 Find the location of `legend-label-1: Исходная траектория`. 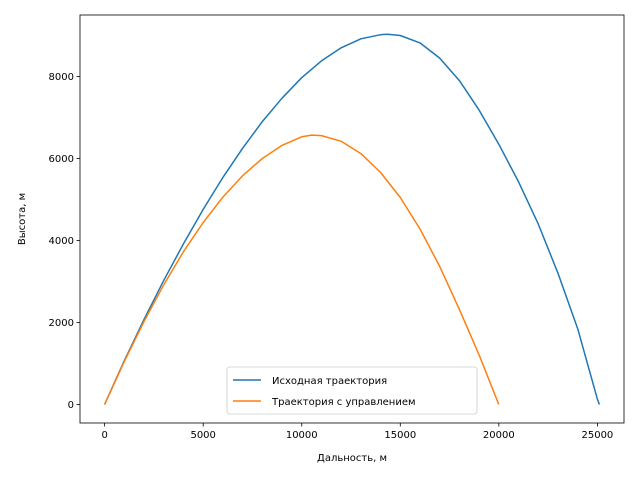

legend-label-1: Исходная траектория is located at coordinates (329, 381).